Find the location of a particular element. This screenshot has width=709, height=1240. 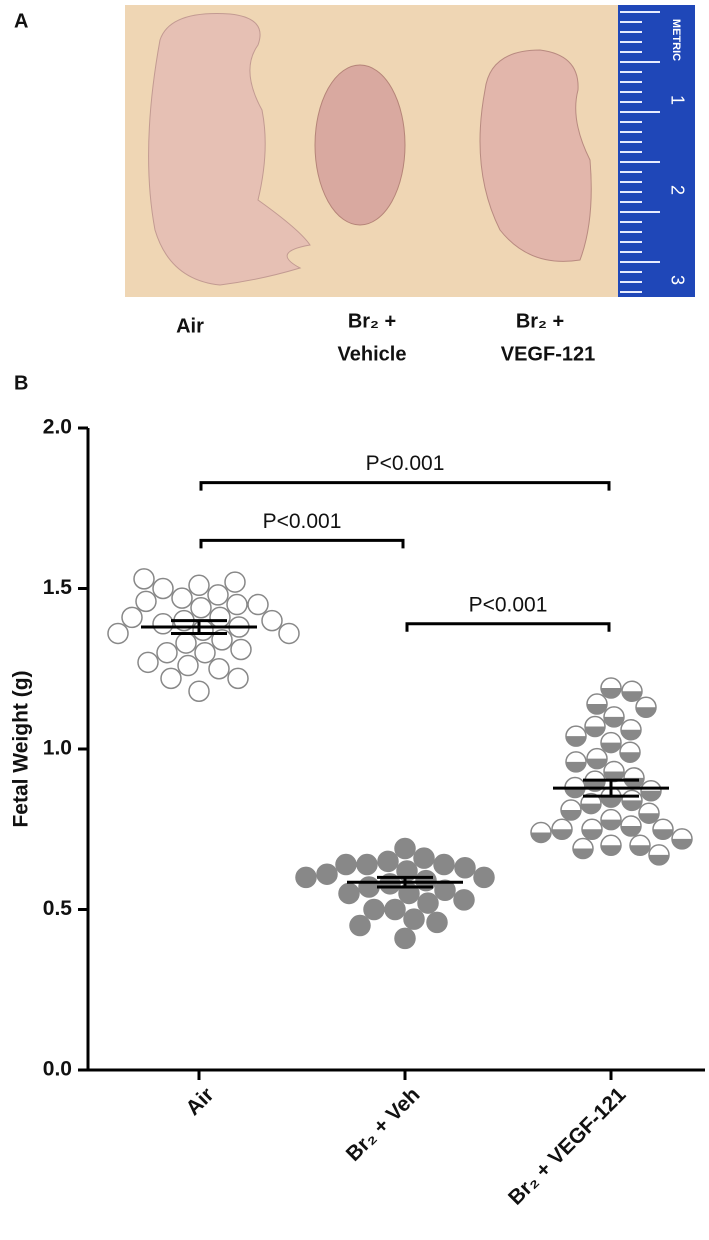

y-tick-label: 1.0 is located at coordinates (57, 748).